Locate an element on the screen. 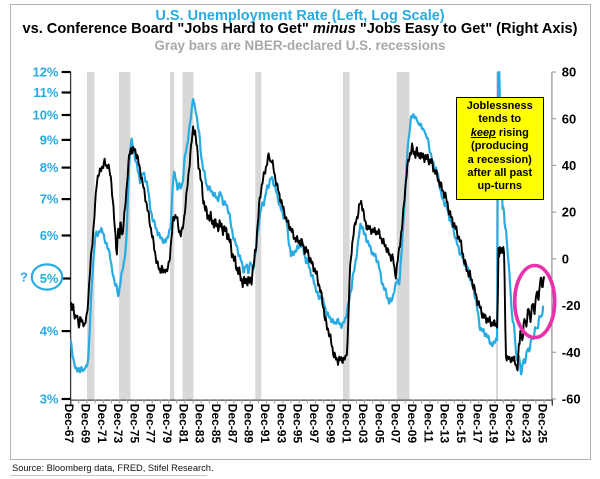  svg-text: 20 is located at coordinates (569, 212).